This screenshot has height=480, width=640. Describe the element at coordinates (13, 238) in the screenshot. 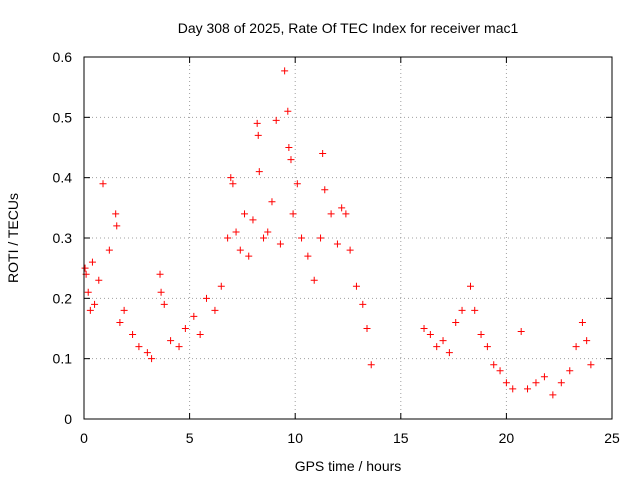

I see `y-axis-label: ROTI / TECUs` at that location.